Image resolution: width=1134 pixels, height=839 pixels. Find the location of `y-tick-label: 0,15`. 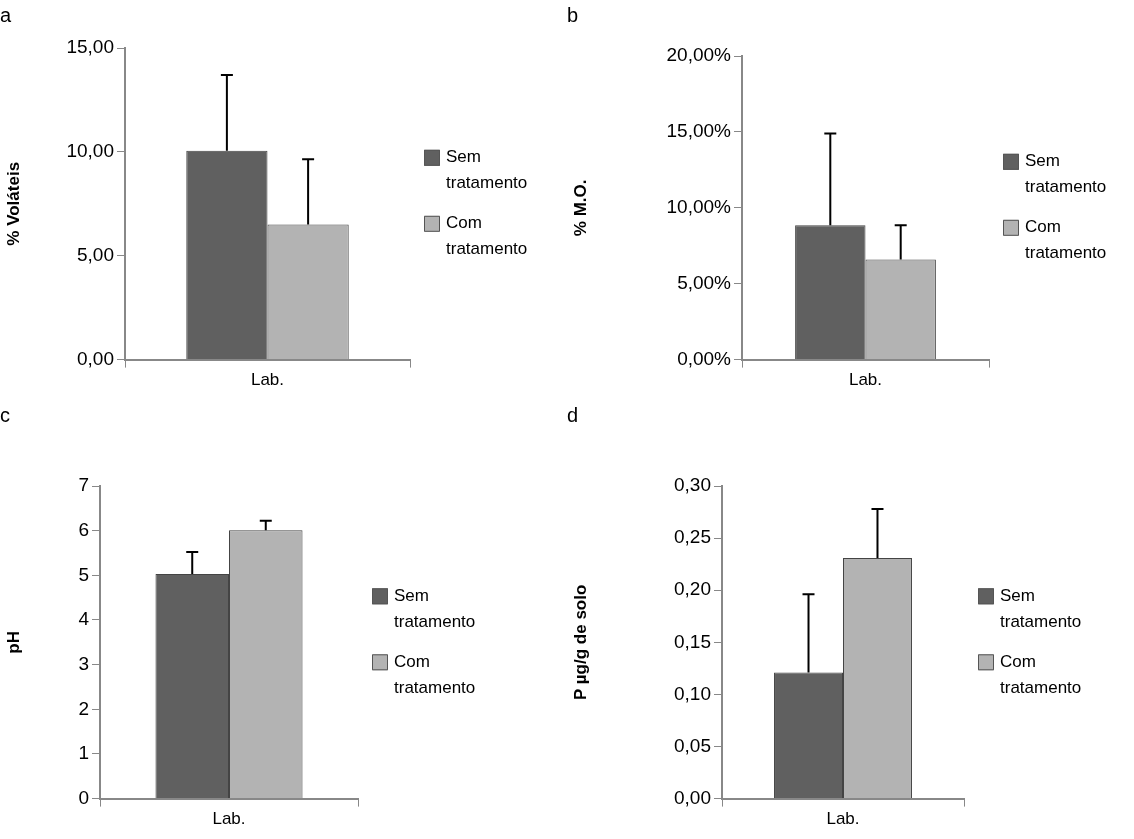

y-tick-label: 0,15 is located at coordinates (692, 641).